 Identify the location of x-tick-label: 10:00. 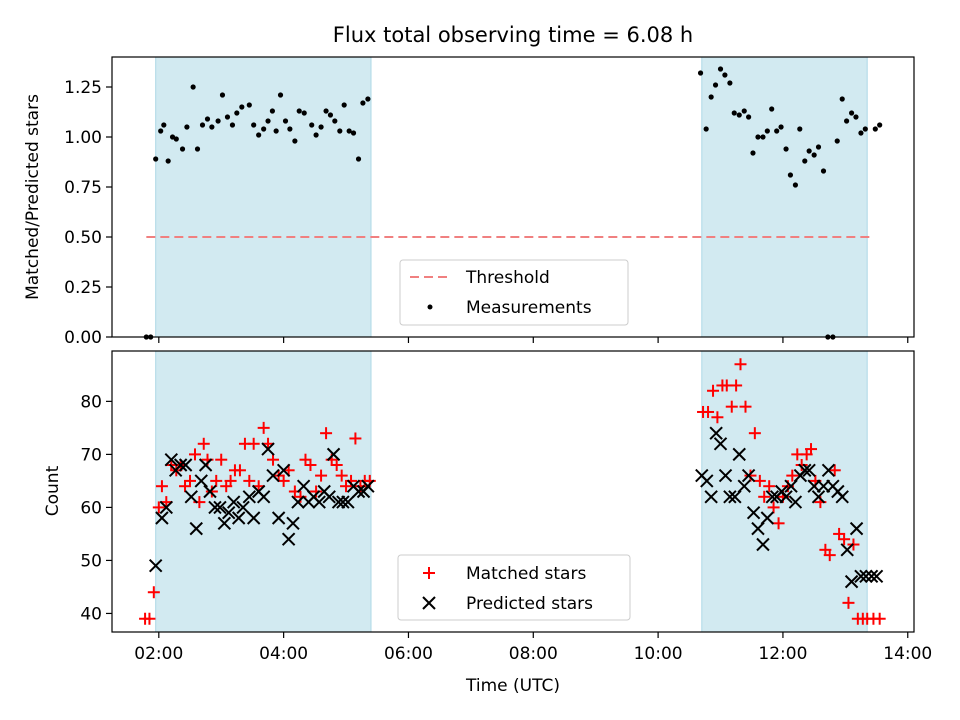
(658, 654).